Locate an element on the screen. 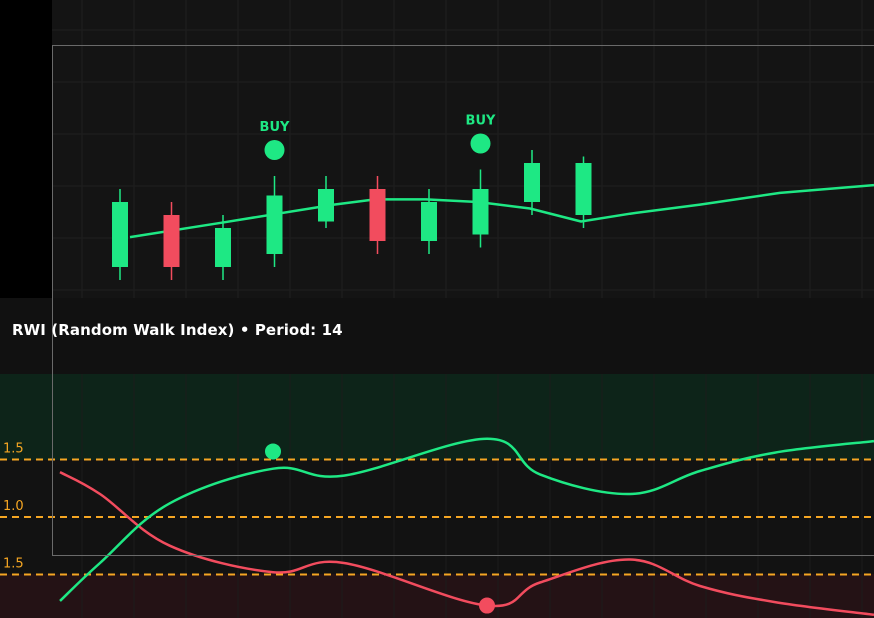  level-label: 1.0 is located at coordinates (13, 506).